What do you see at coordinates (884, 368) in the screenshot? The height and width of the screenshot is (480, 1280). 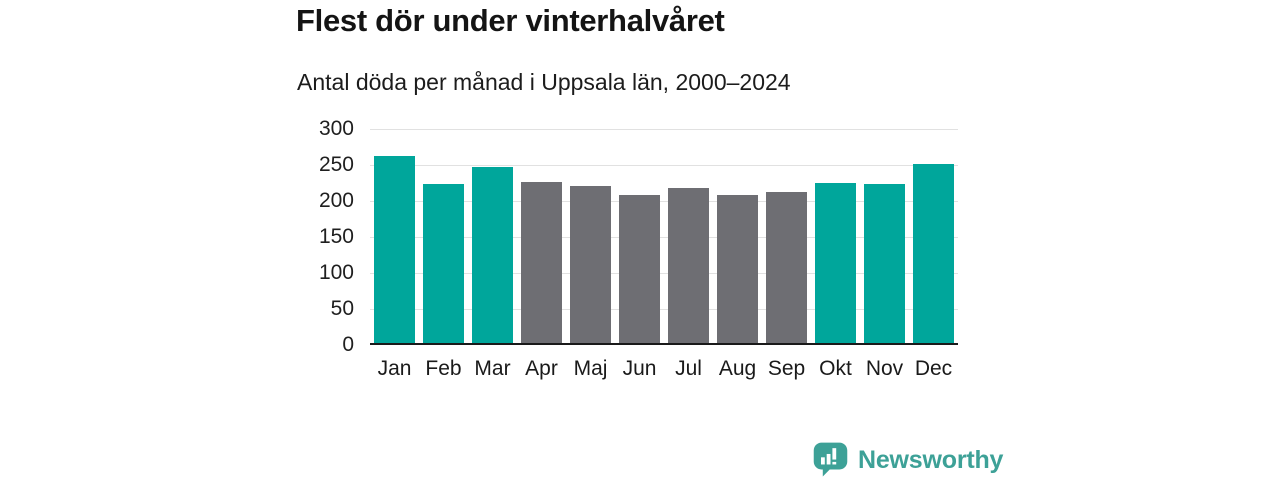 I see `x-tick-label-nov: Nov` at bounding box center [884, 368].